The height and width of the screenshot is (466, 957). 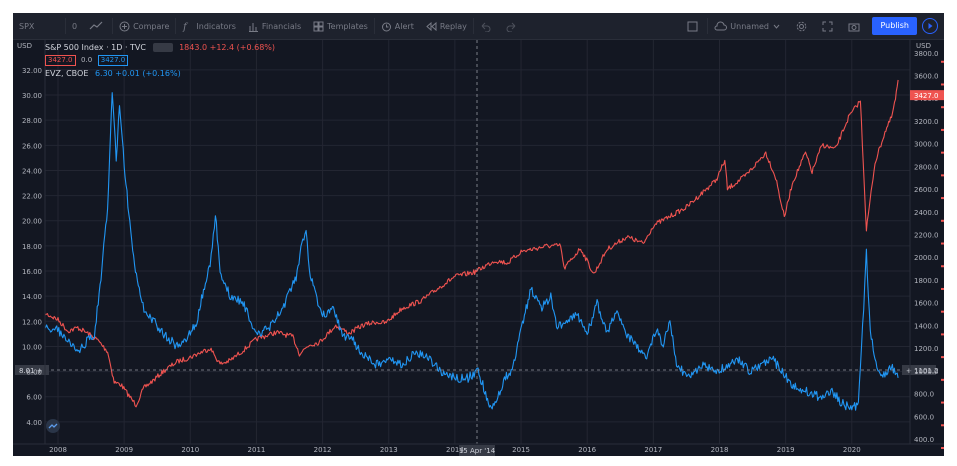 I want to click on second-series-values: 6.30 +0.01 (+0.16%), so click(x=137, y=73).